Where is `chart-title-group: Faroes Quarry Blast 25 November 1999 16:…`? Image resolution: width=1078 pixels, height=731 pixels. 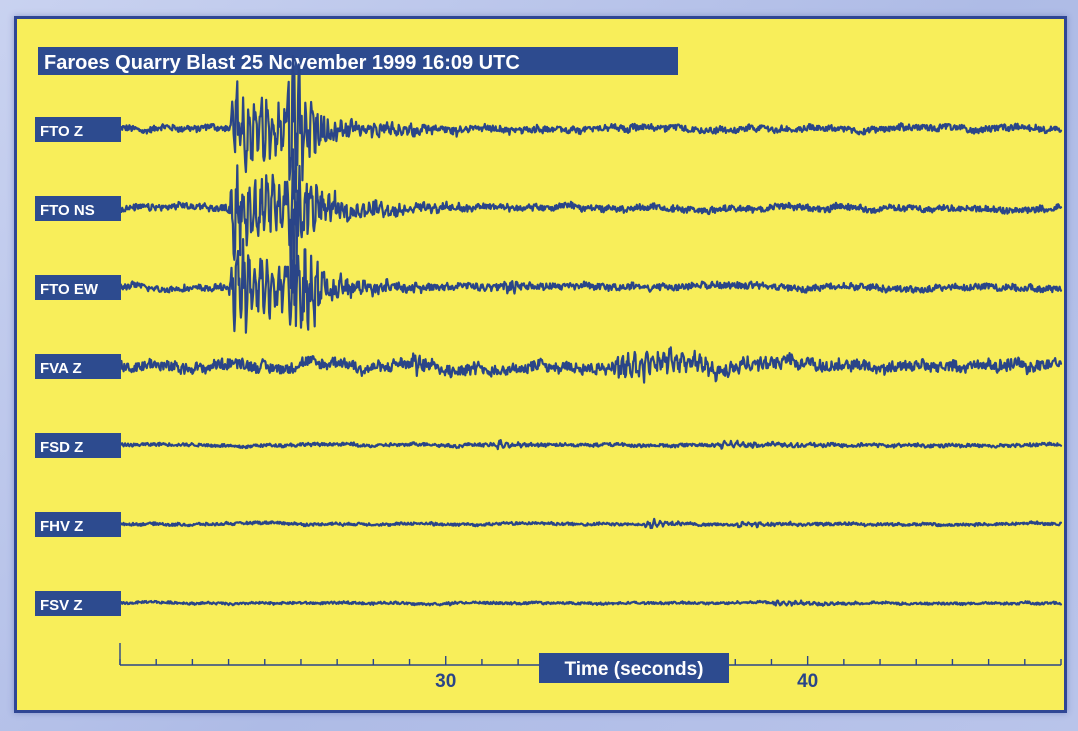 chart-title-group: Faroes Quarry Blast 25 November 1999 16:… is located at coordinates (358, 61).